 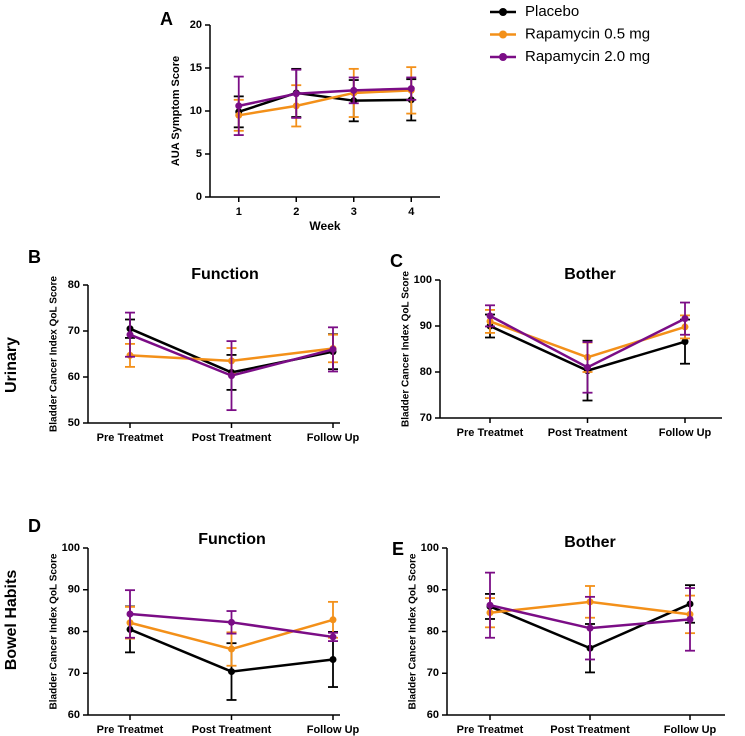 I want to click on row-label: Bowel Habits, so click(x=11, y=620).